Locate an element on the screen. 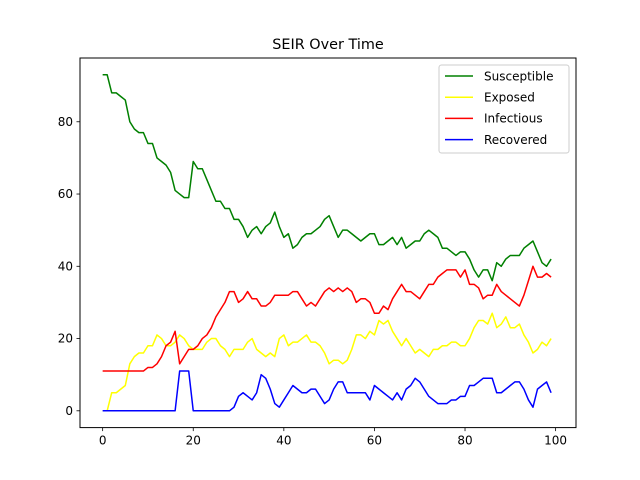 This screenshot has height=480, width=640. x-tick-label: 40 is located at coordinates (283, 441).